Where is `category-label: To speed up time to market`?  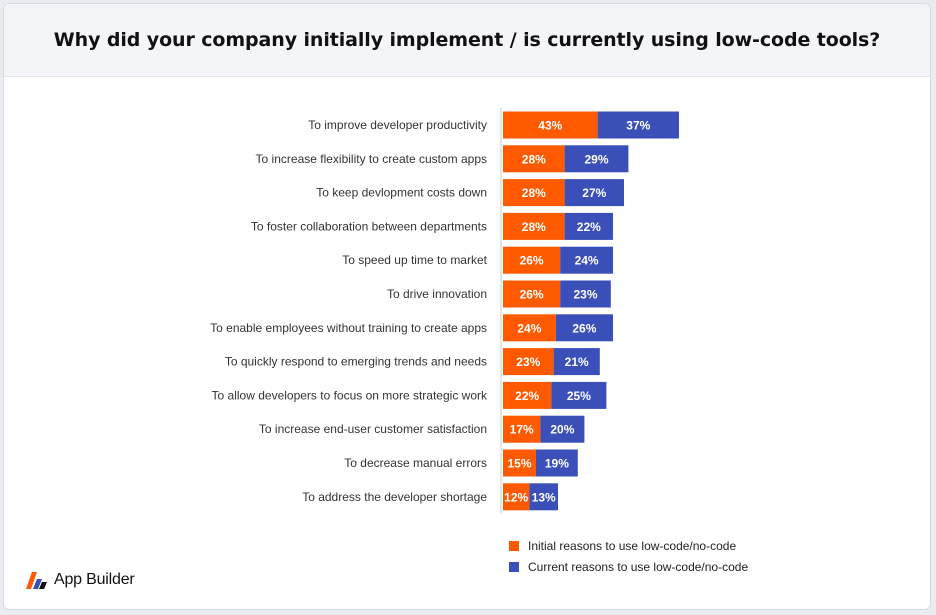 category-label: To speed up time to market is located at coordinates (414, 260).